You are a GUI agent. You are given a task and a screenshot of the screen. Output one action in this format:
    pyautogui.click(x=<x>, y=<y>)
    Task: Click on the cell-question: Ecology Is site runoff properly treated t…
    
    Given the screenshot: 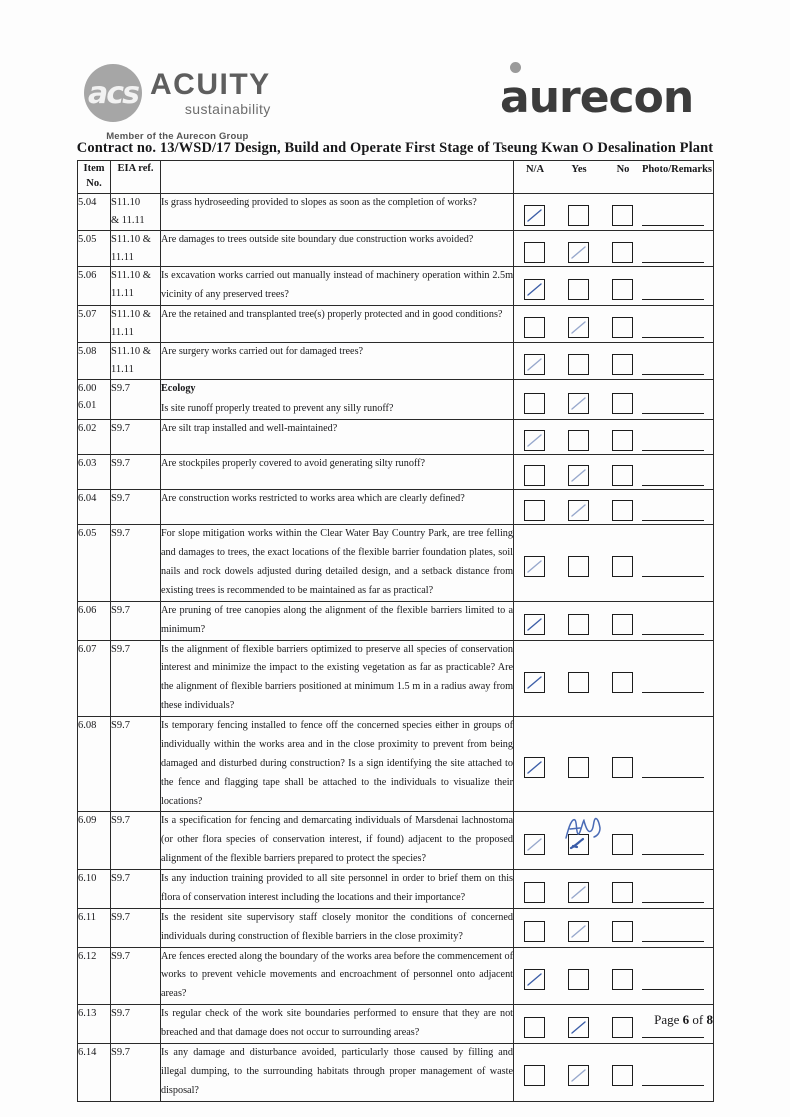 What is the action you would take?
    pyautogui.click(x=337, y=399)
    